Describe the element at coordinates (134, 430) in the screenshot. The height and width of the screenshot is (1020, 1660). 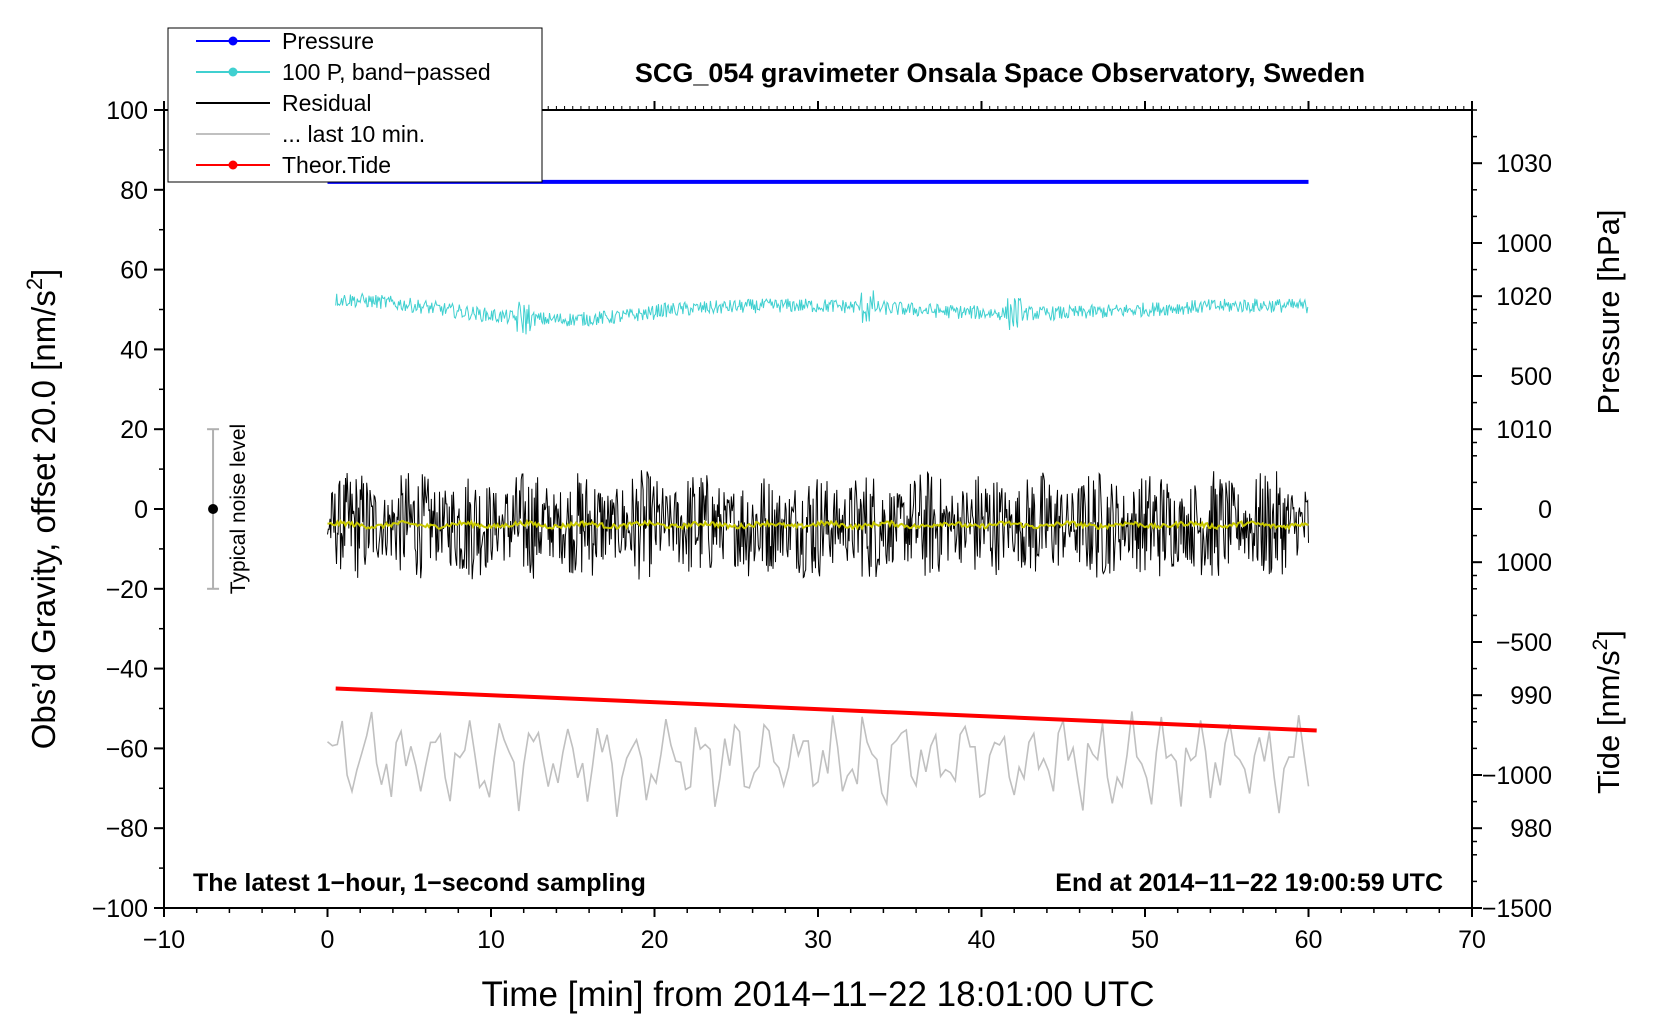
I see `y-tick-label: 20` at that location.